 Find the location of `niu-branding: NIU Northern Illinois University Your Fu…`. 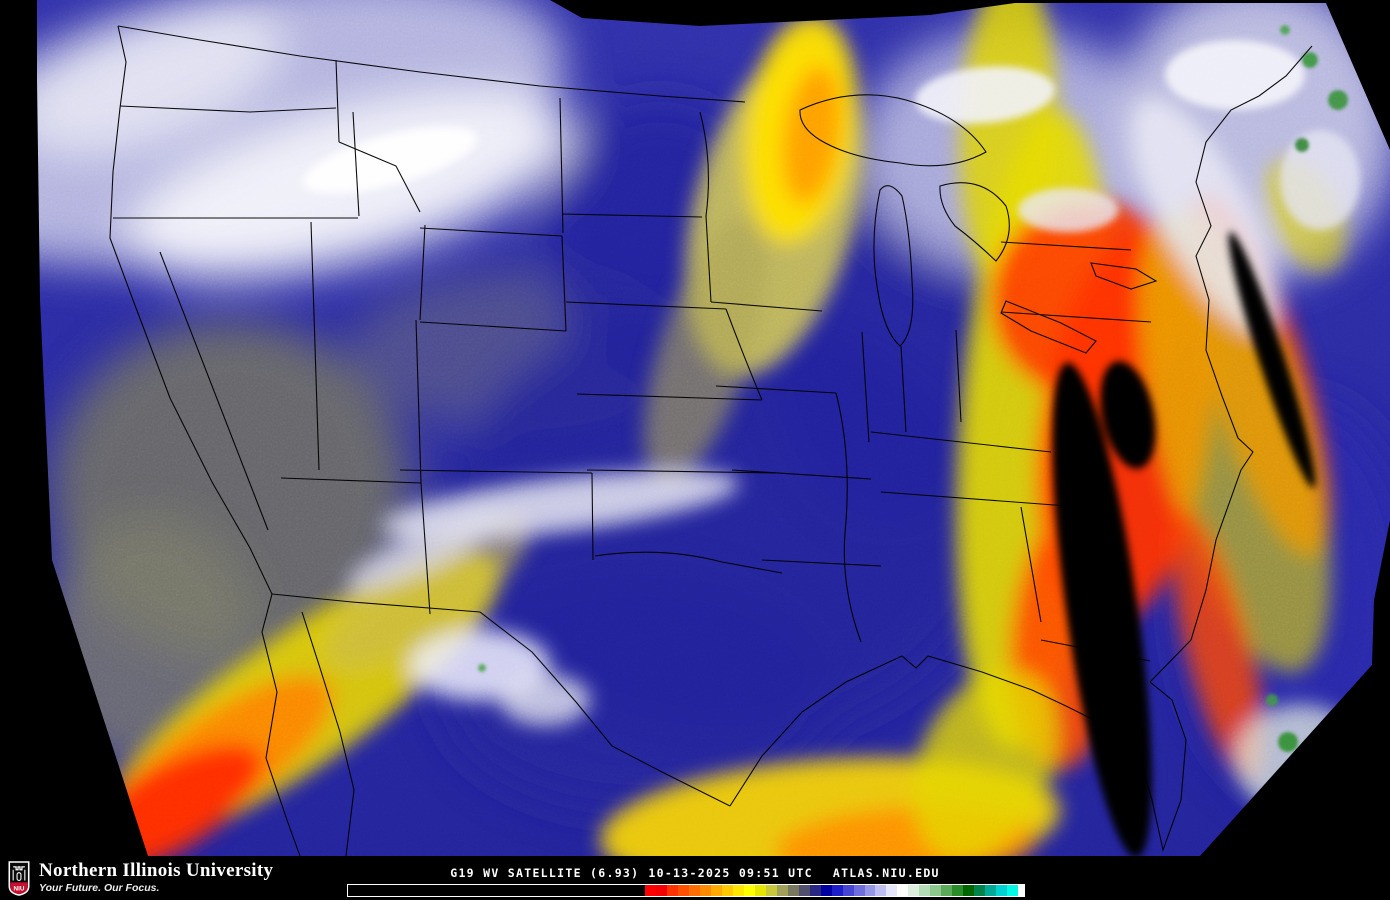

niu-branding: NIU Northern Illinois University Your Fu… is located at coordinates (140, 878).